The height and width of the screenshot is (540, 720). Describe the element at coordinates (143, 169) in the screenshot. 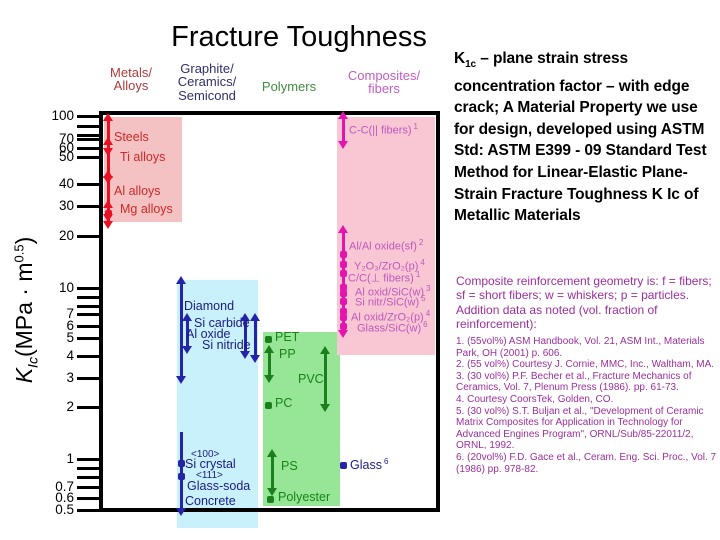

I see `region-box-metals` at that location.